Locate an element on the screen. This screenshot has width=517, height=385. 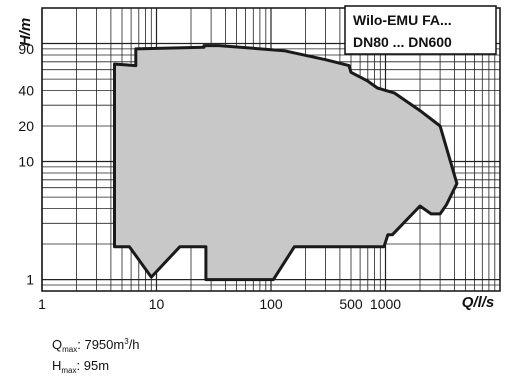
h-max-subscript: max is located at coordinates (69, 370).